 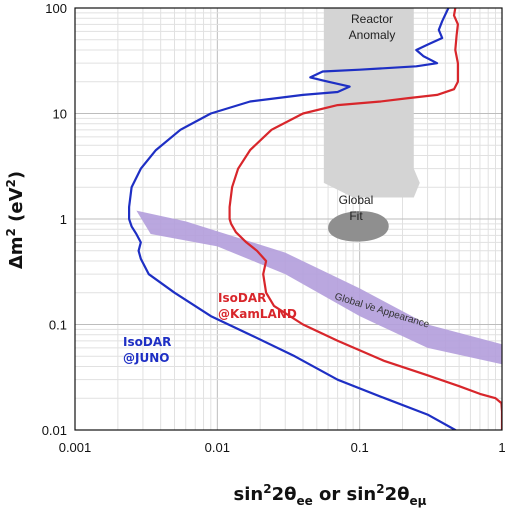 What do you see at coordinates (372, 19) in the screenshot?
I see `reactor-anomaly-label-line1: Reactor` at bounding box center [372, 19].